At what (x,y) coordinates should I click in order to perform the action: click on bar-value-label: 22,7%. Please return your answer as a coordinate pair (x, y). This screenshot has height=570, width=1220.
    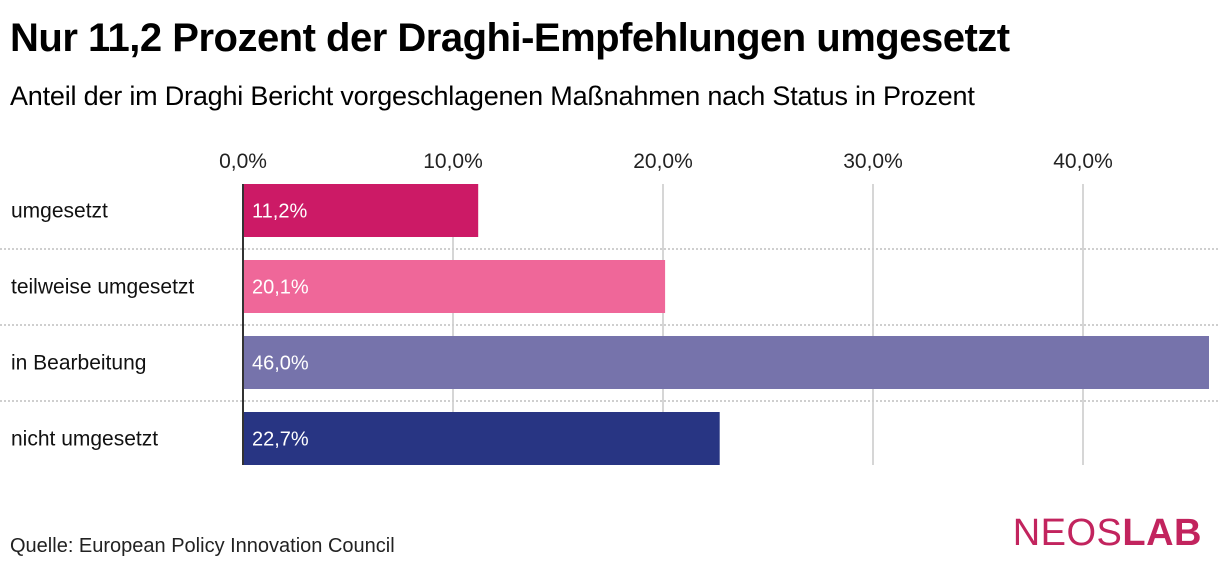
    Looking at the image, I should click on (280, 440).